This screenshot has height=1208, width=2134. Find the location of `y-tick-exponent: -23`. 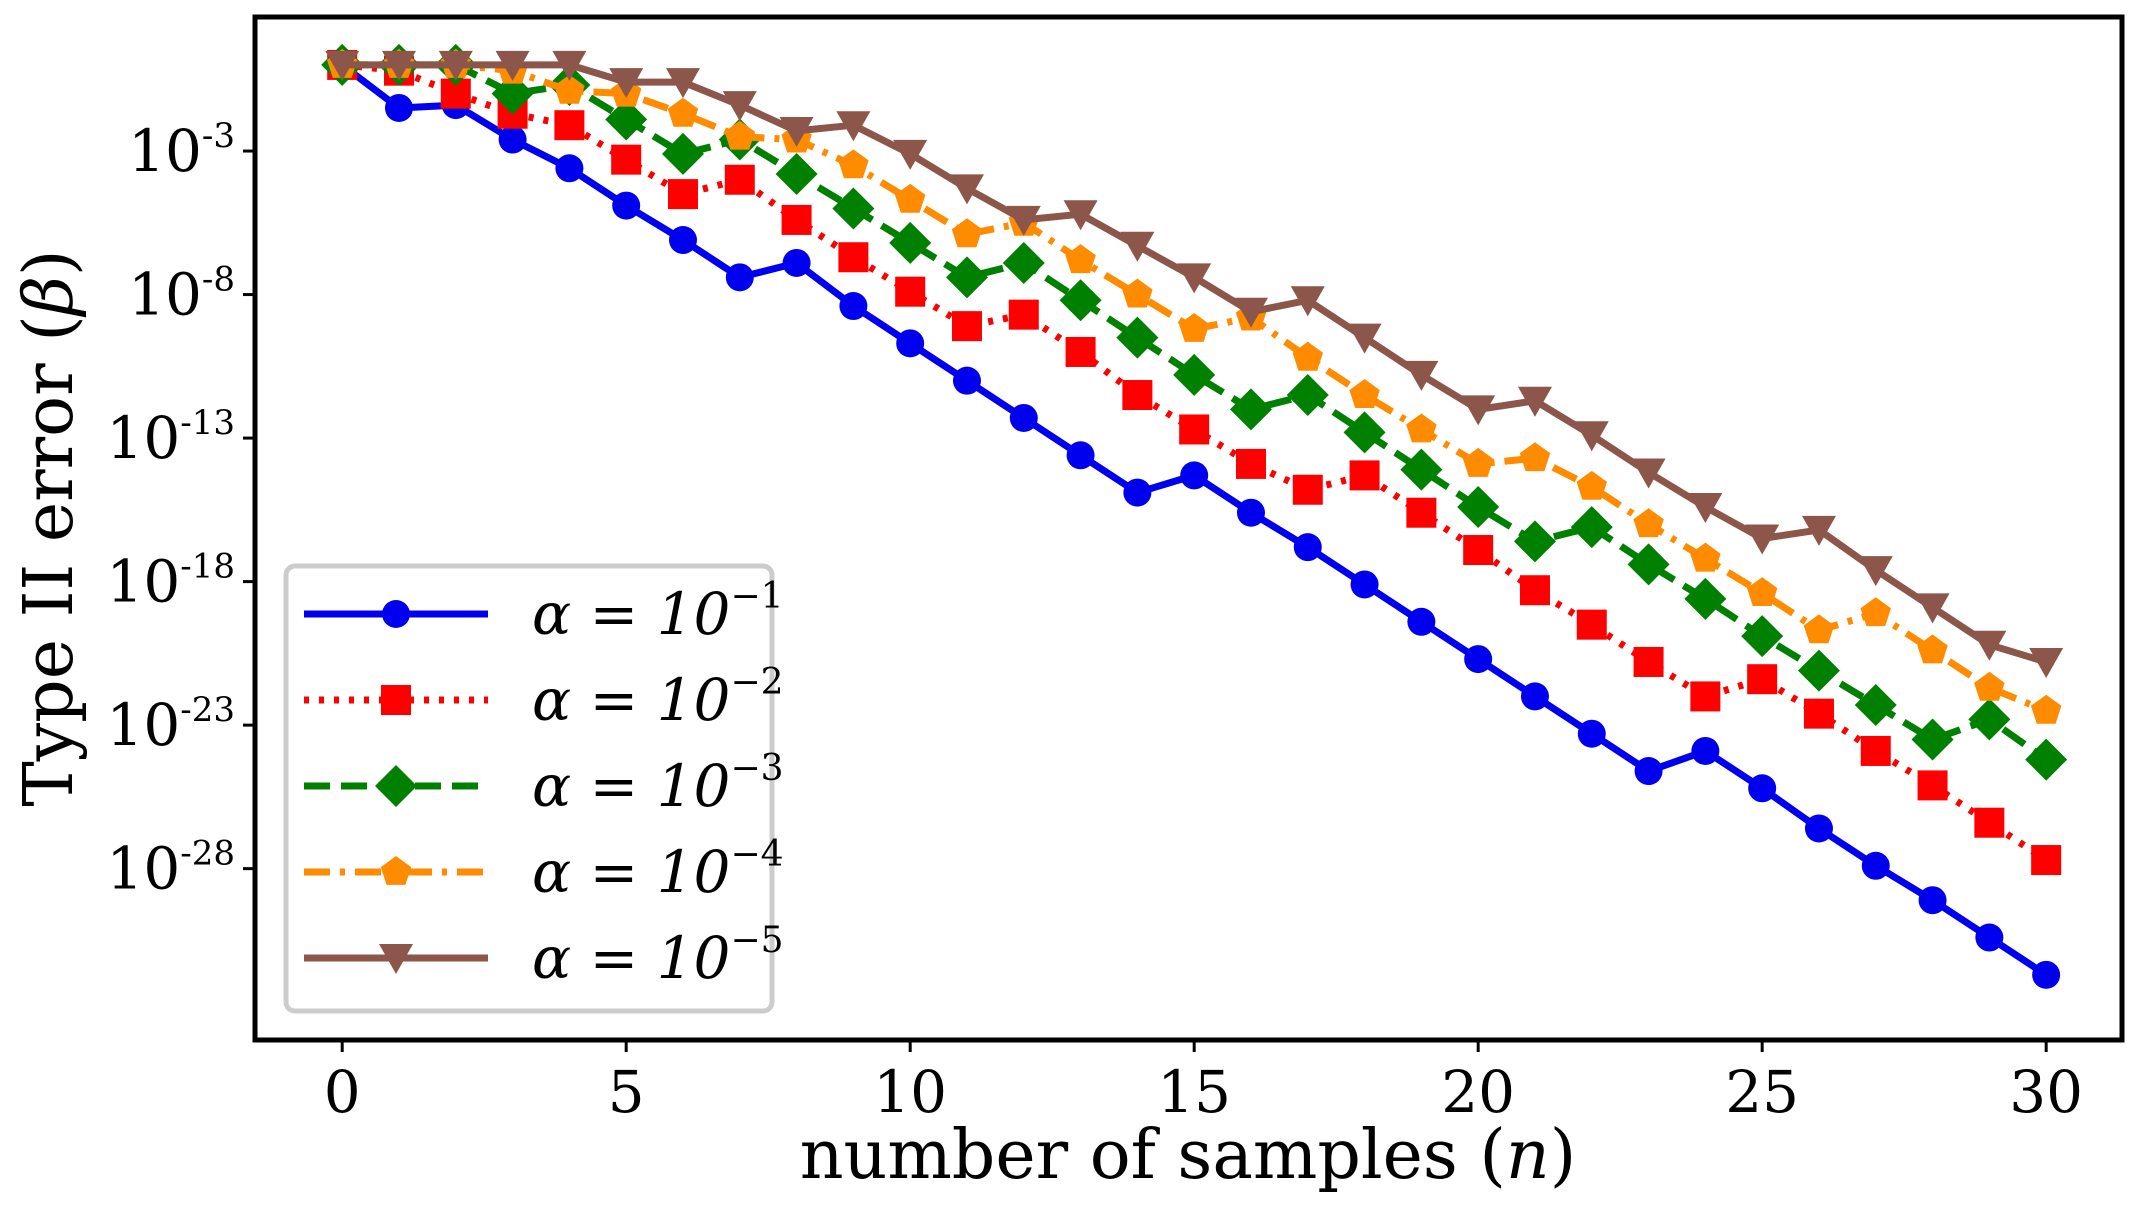

y-tick-exponent: -23 is located at coordinates (207, 710).